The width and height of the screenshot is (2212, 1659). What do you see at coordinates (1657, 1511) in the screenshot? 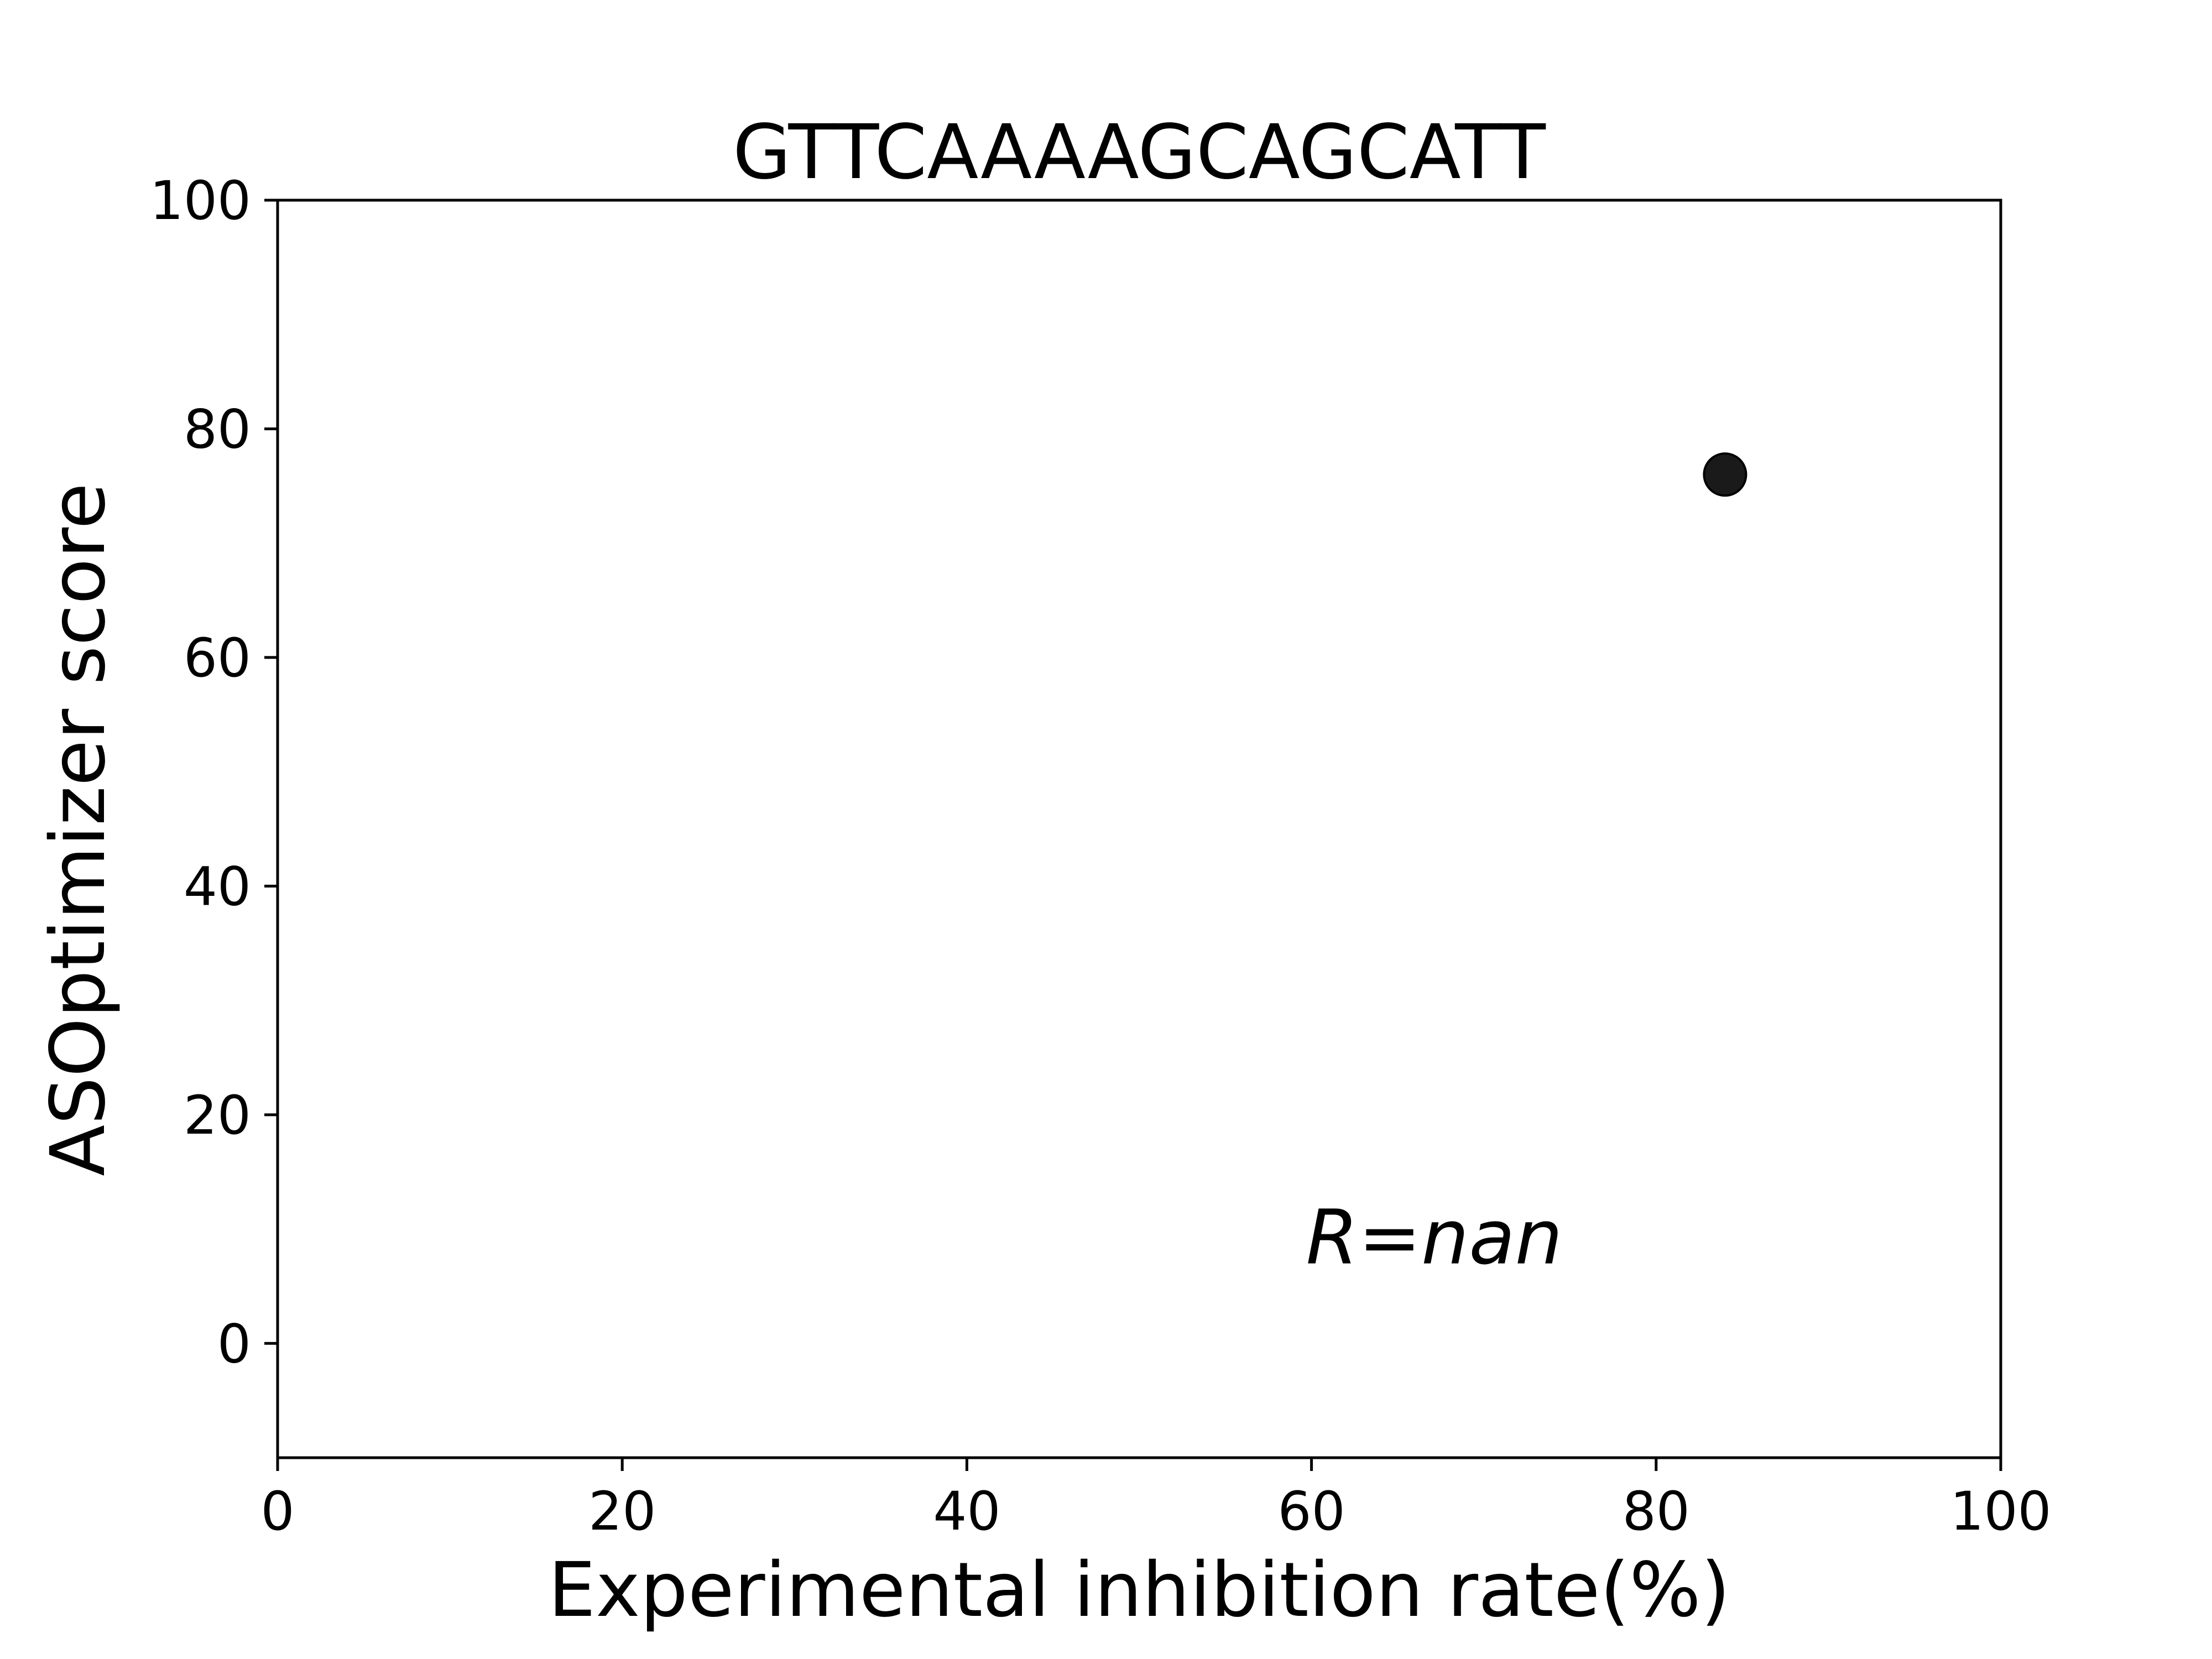
I see `x-tick-label: 80` at bounding box center [1657, 1511].